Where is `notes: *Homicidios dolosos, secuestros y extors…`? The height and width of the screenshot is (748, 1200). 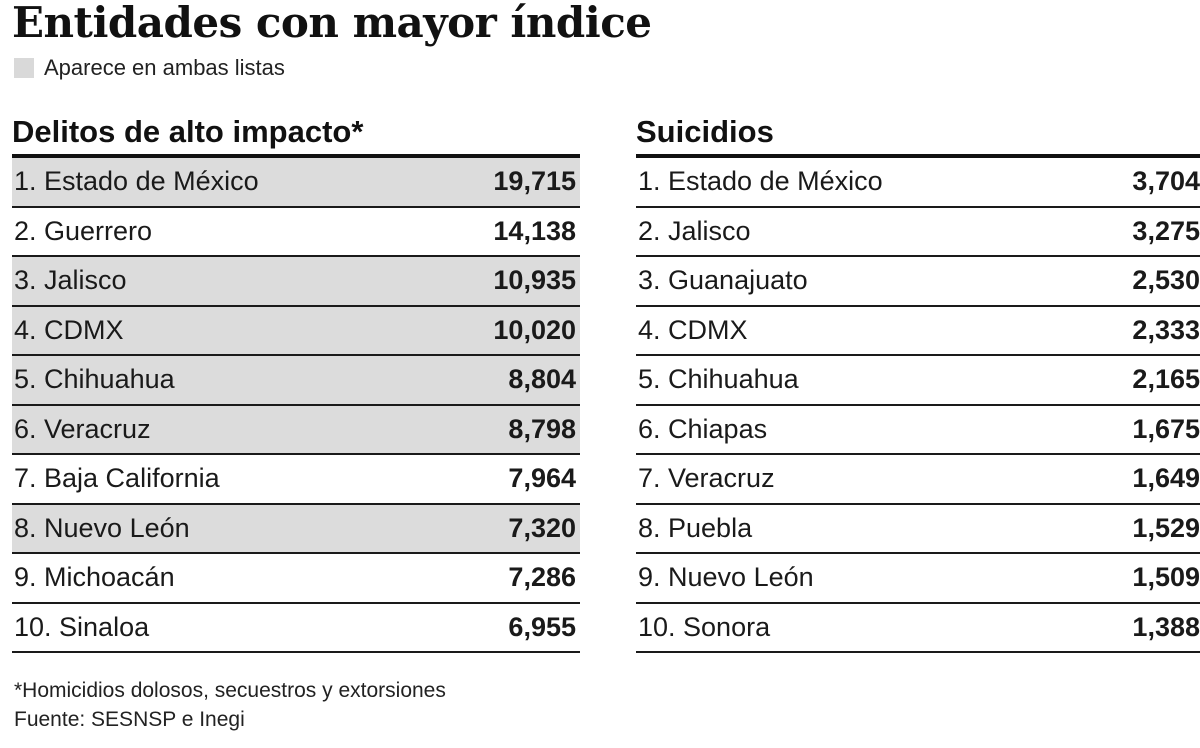
notes: *Homicidios dolosos, secuestros y extors… is located at coordinates (230, 705).